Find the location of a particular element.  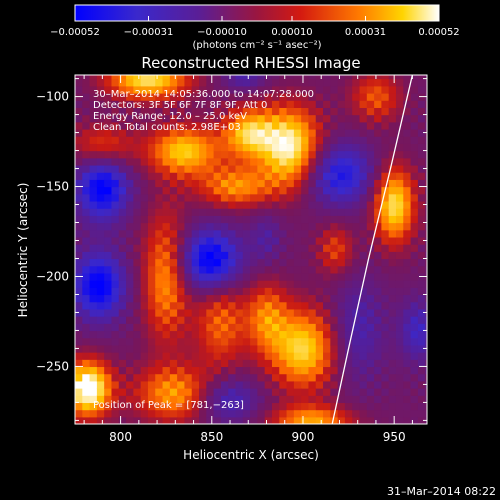

colorbar-tick-label: −0.00010 is located at coordinates (222, 32).